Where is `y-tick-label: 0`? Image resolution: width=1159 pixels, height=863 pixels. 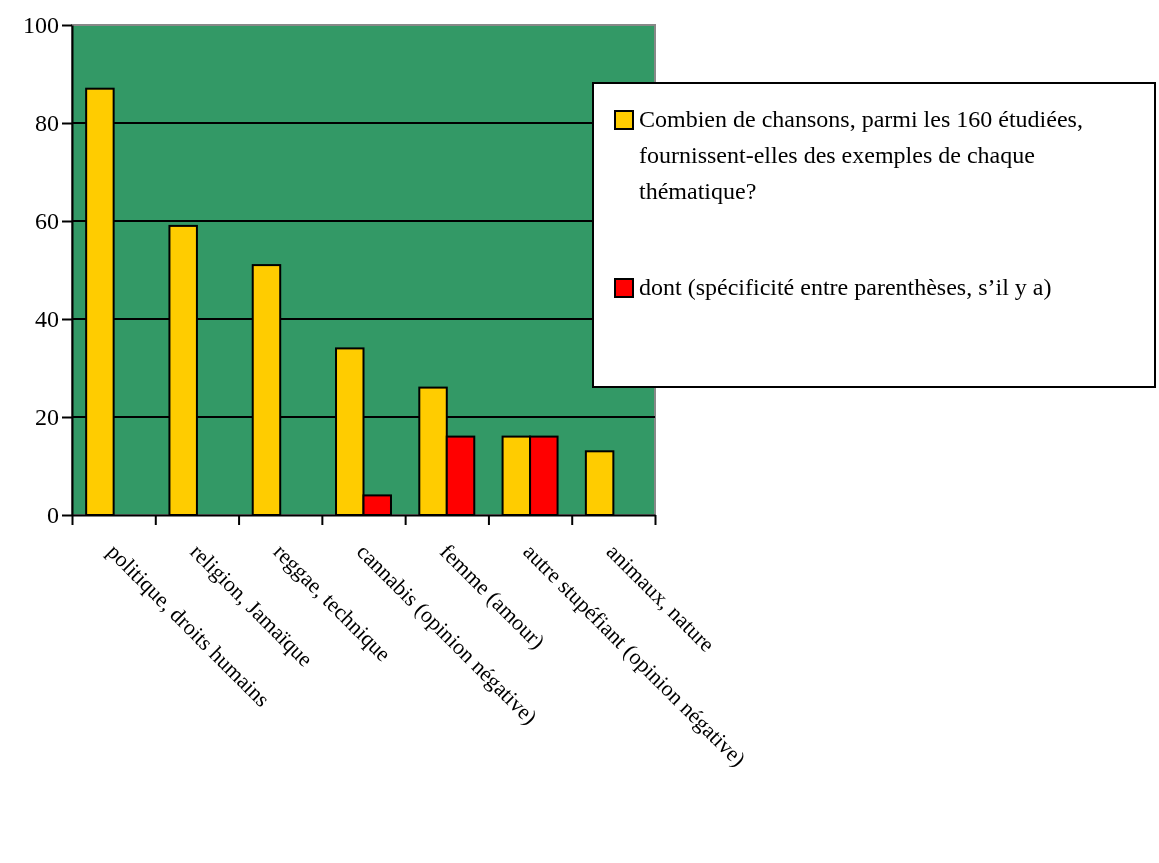
y-tick-label: 0 is located at coordinates (53, 515).